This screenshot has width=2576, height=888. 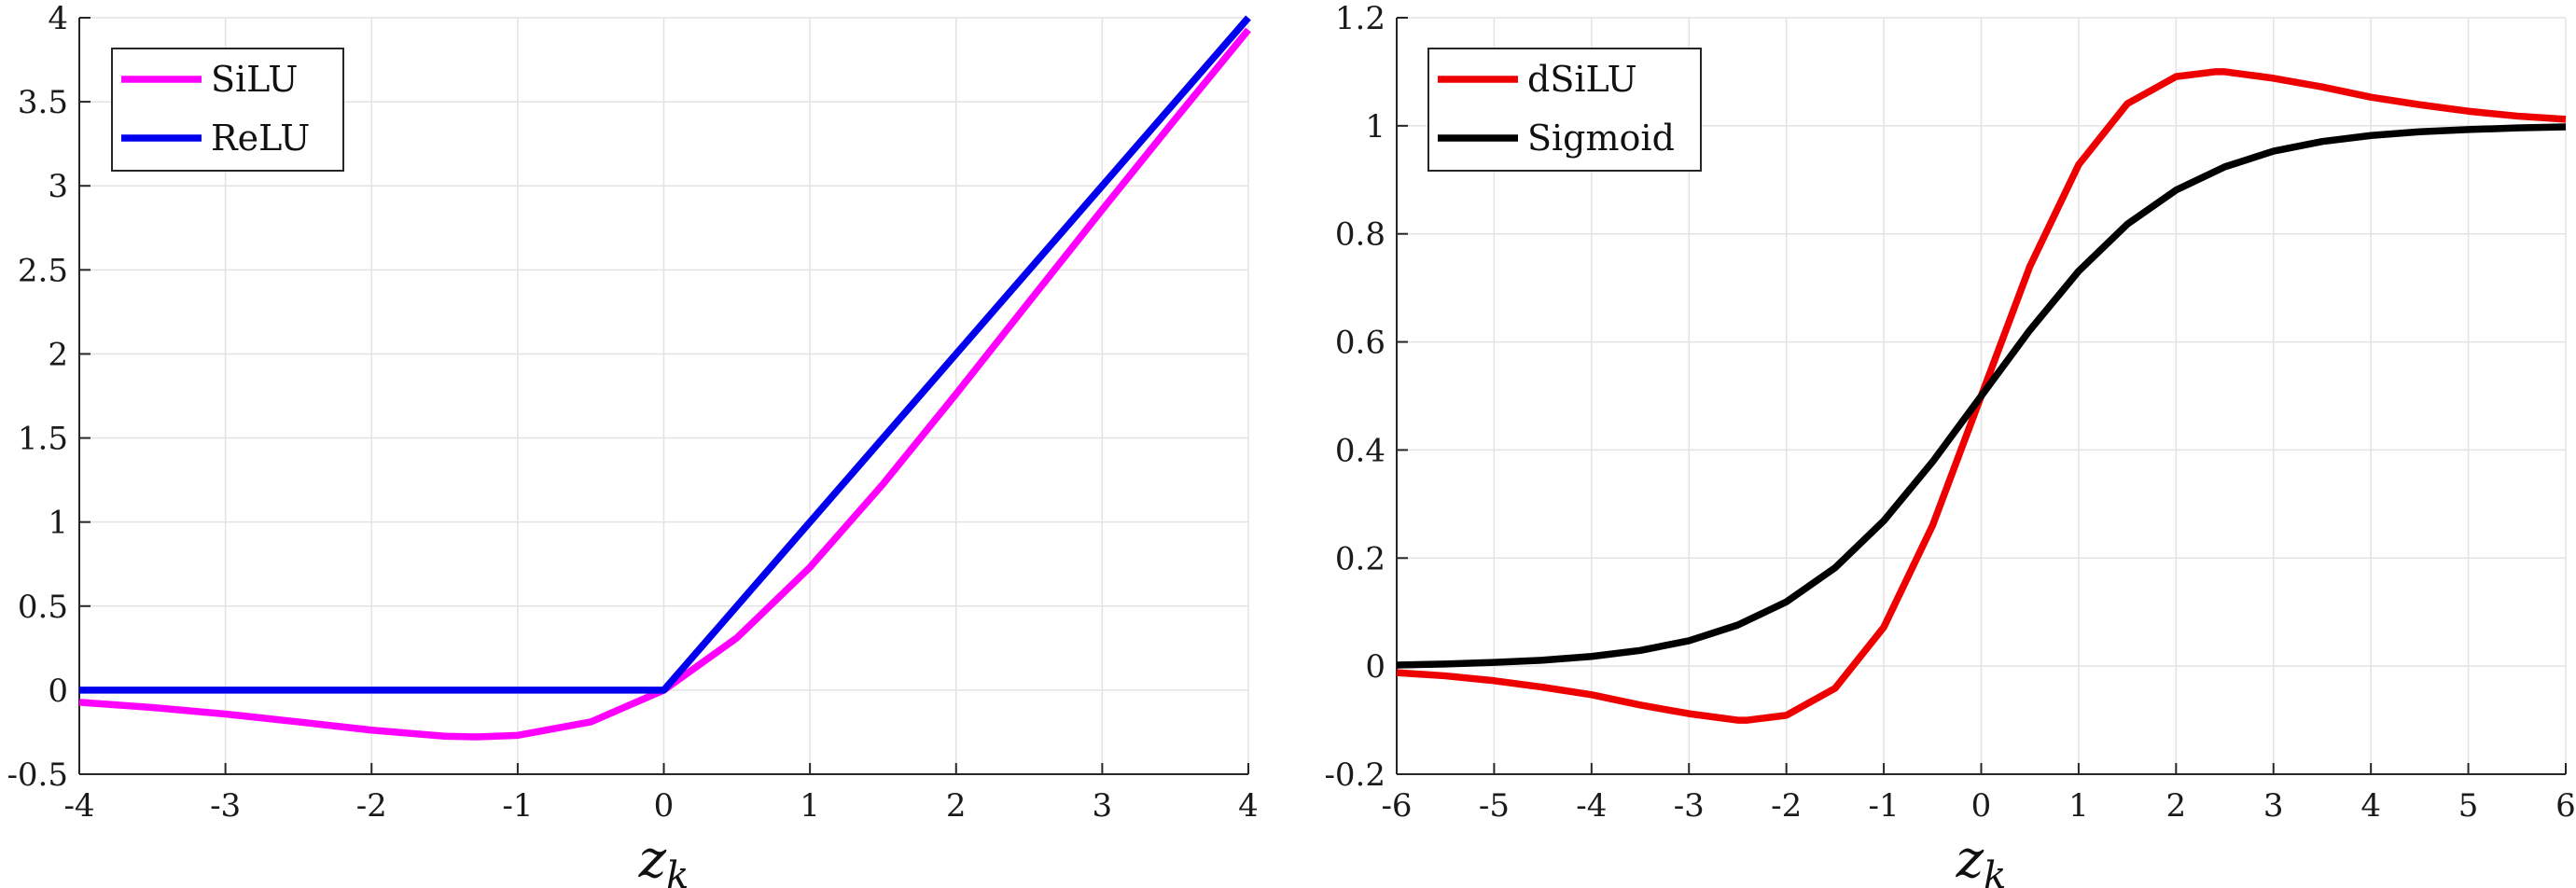 I want to click on legend: dSiLU Sigmoid, so click(x=1564, y=110).